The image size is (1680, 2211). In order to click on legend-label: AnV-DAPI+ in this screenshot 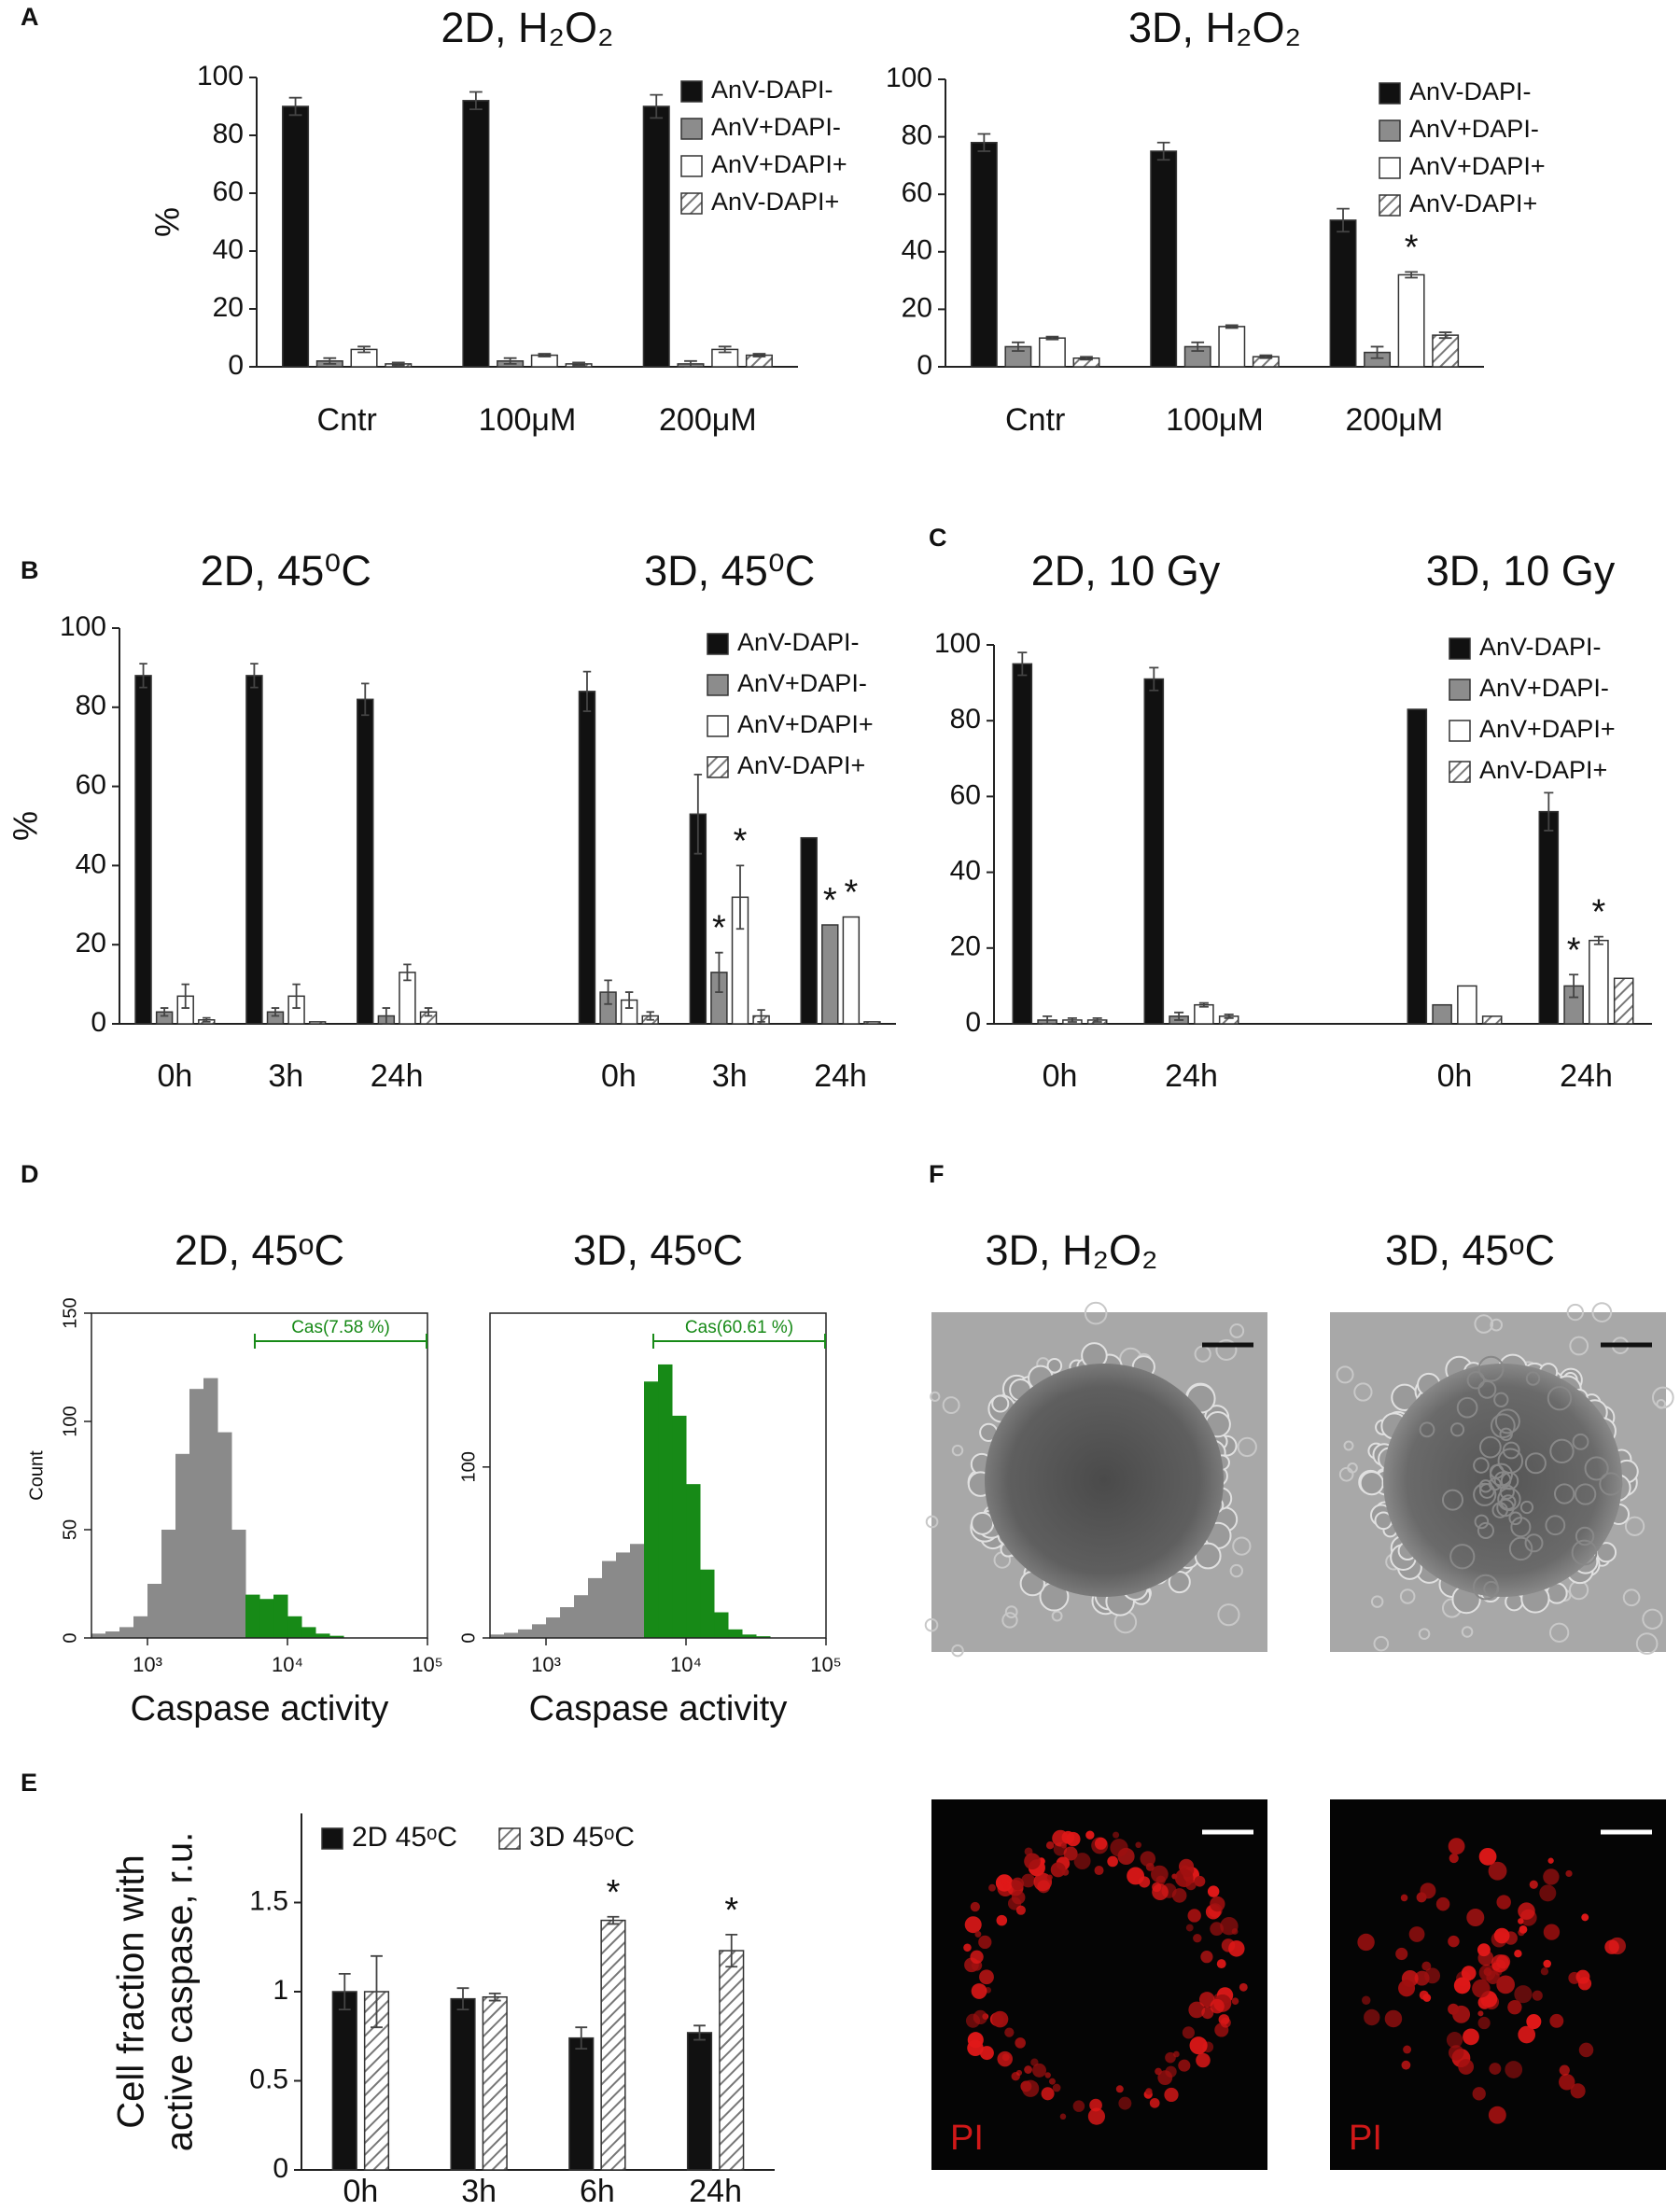, I will do `click(1543, 770)`.